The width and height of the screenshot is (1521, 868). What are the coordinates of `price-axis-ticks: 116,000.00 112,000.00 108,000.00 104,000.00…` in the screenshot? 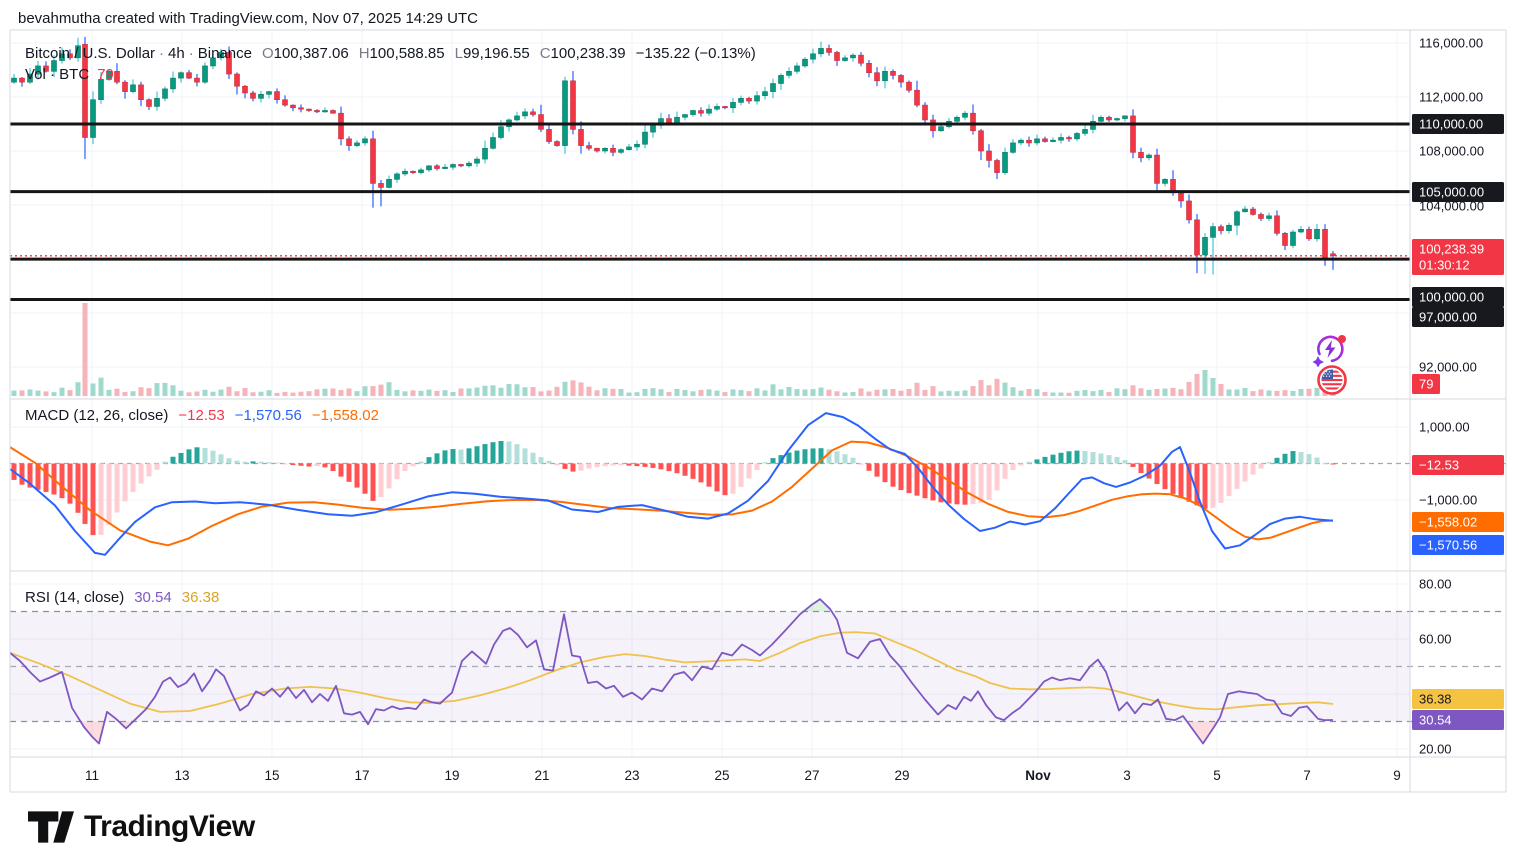 It's located at (1451, 205).